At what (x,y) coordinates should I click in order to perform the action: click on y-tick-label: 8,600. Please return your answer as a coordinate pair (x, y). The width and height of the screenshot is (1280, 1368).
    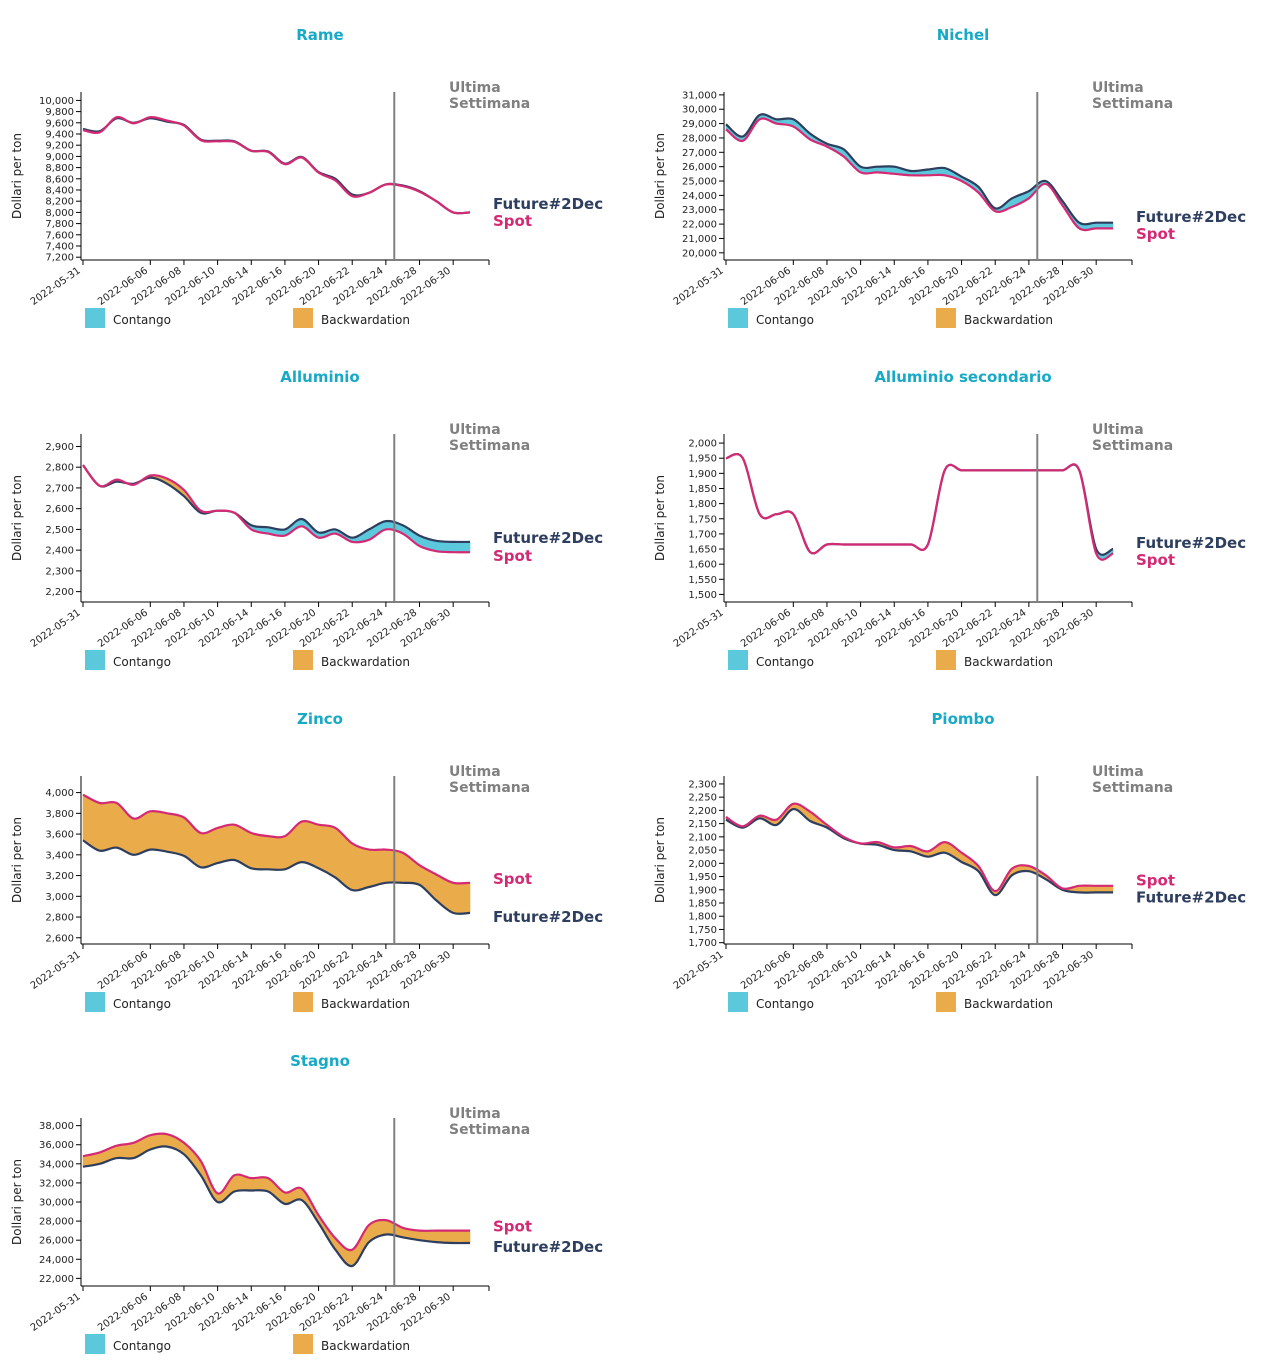
    Looking at the image, I should click on (59, 179).